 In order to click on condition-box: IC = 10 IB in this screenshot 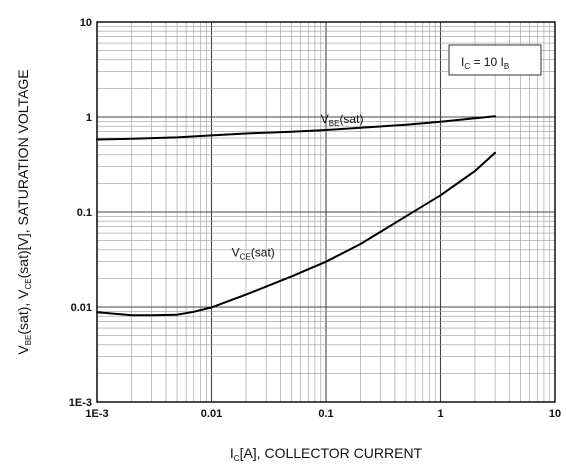, I will do `click(495, 60)`.